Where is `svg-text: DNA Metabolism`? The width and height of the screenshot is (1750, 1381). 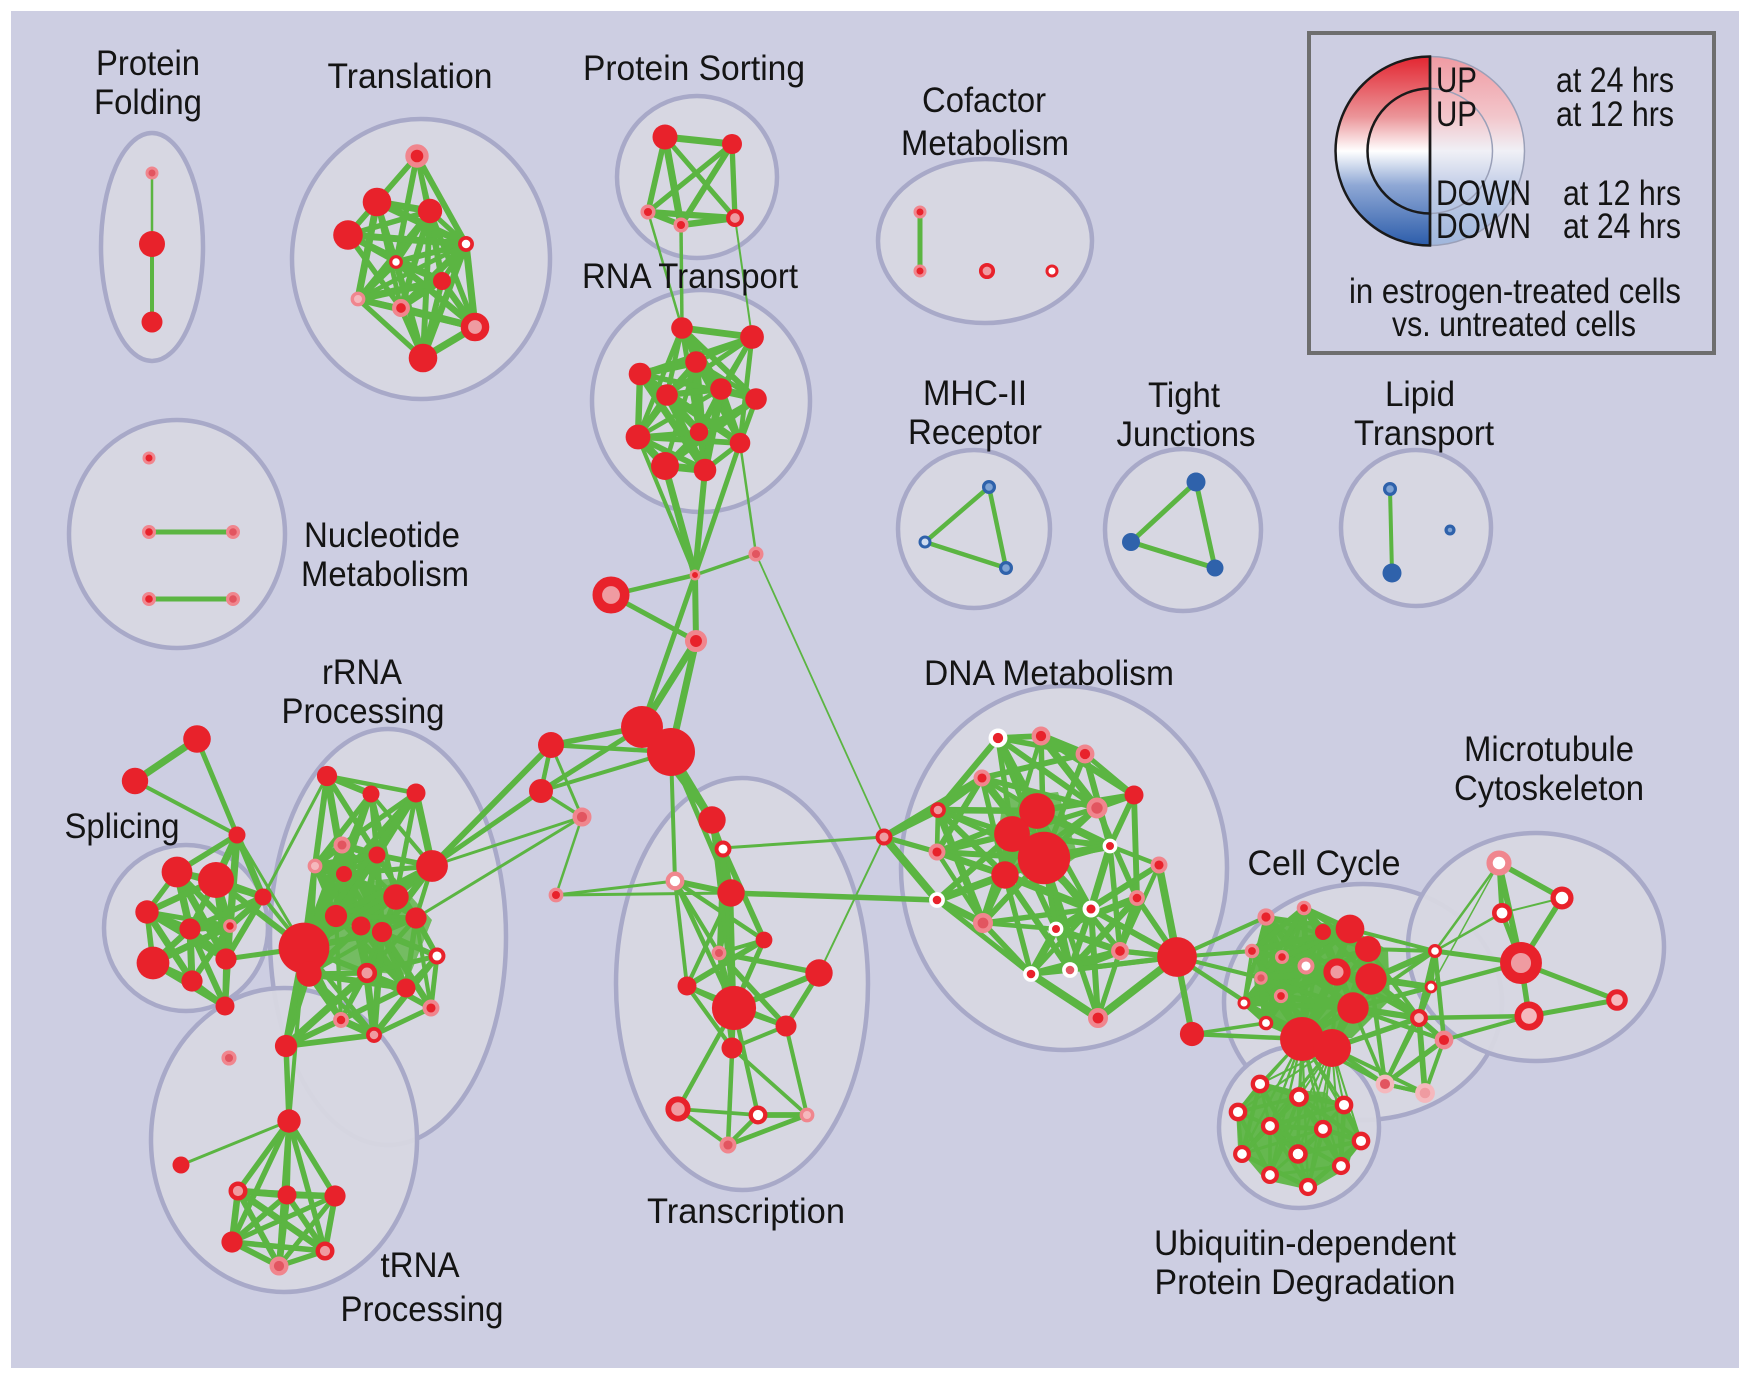 svg-text: DNA Metabolism is located at coordinates (1049, 673).